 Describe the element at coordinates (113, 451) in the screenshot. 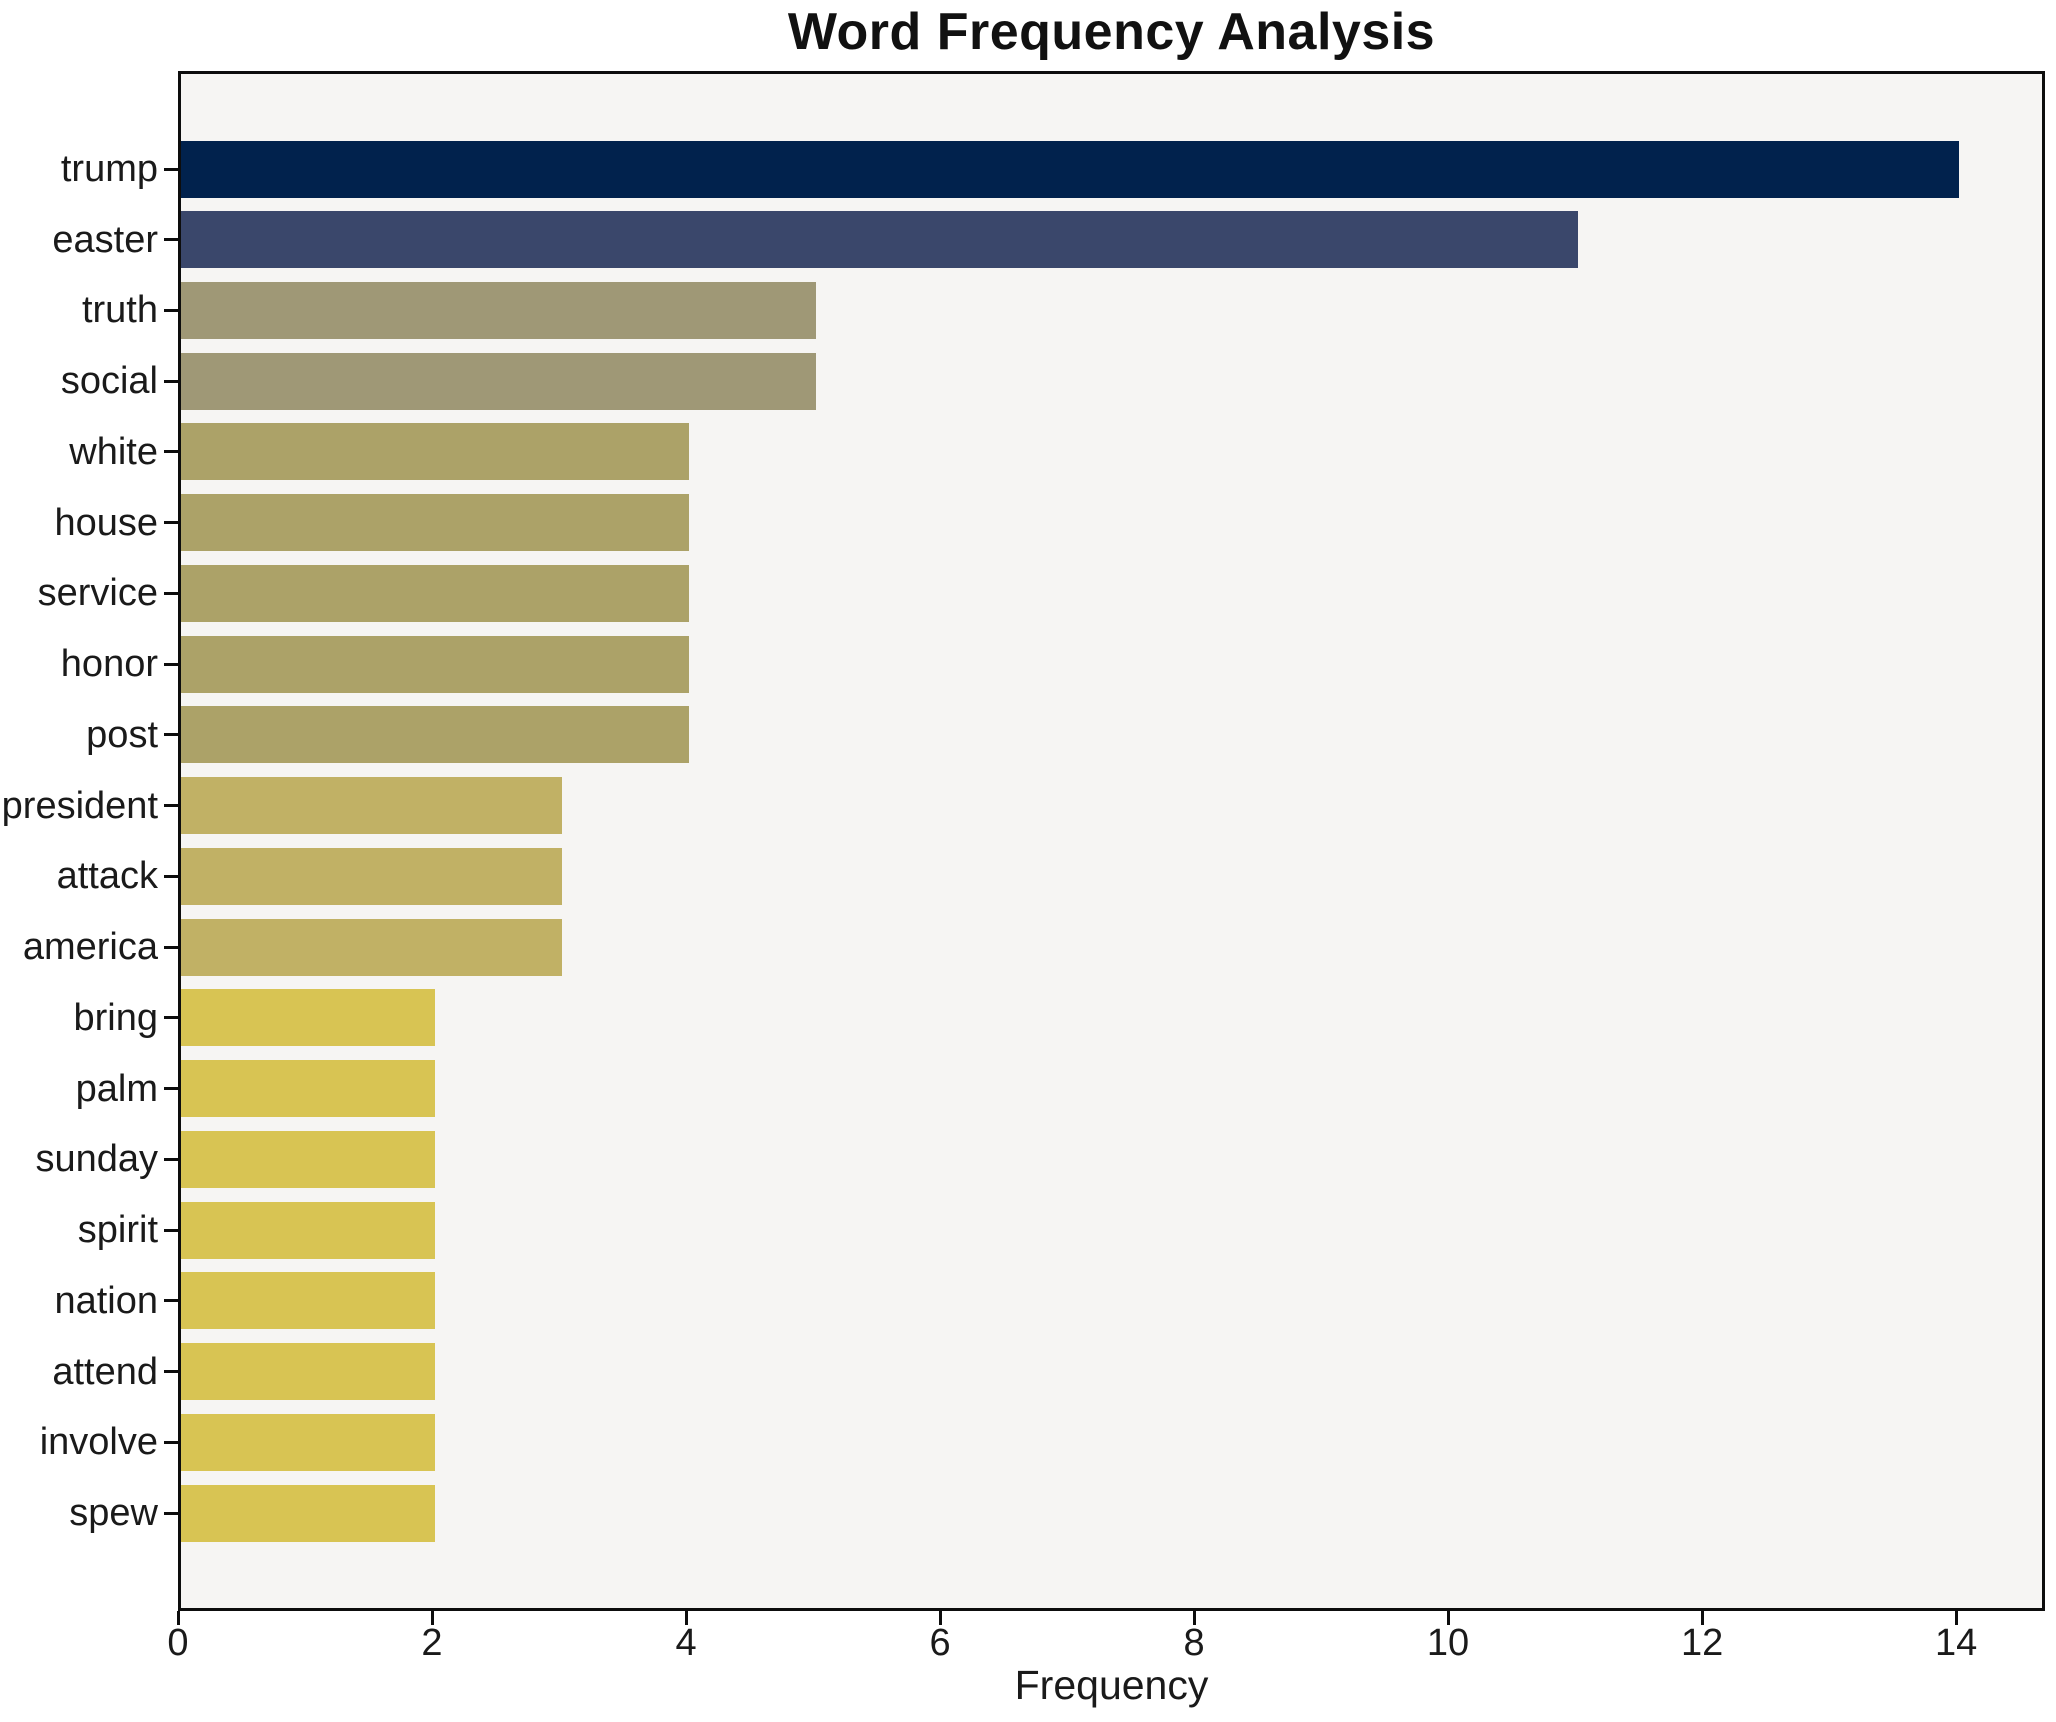

I see `y-tick-label: white` at that location.